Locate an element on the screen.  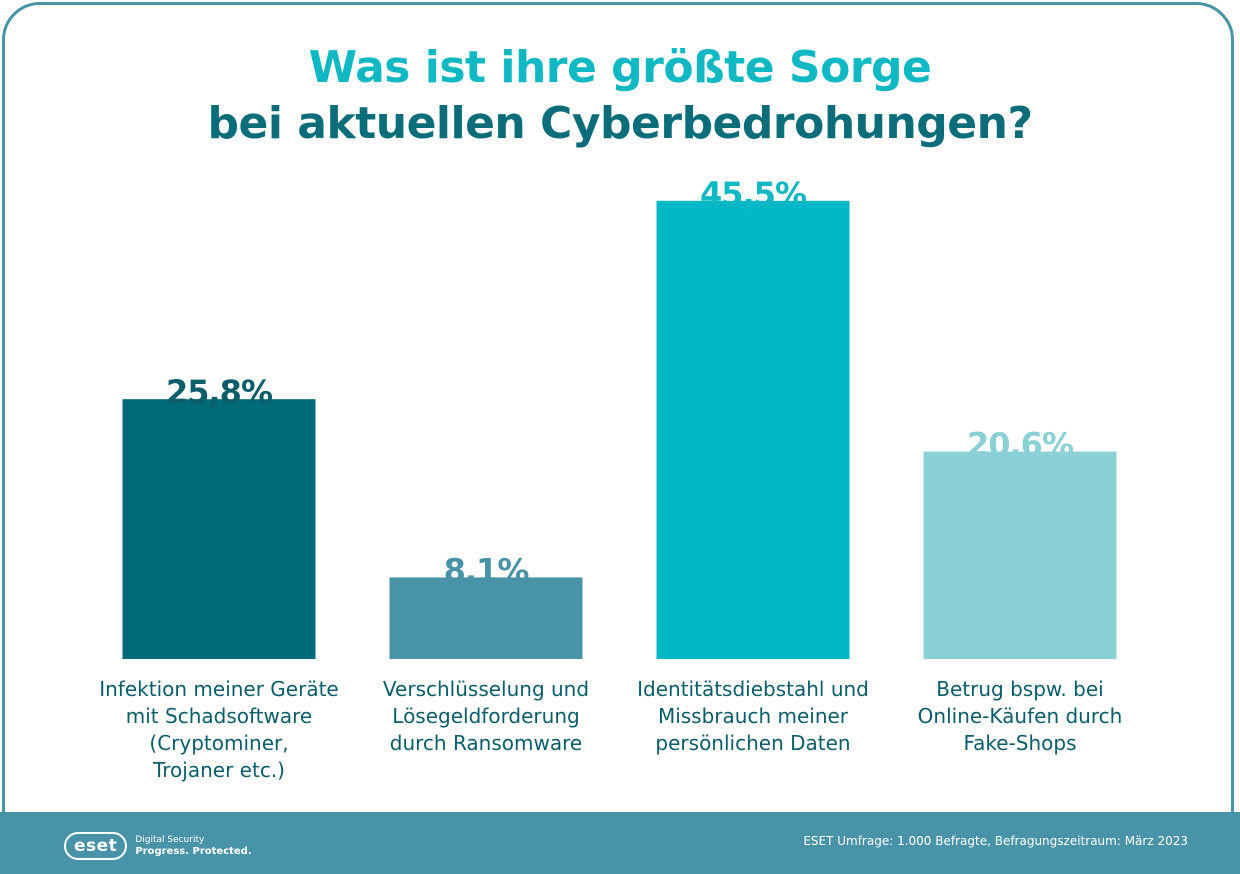
bar-value-label-2: 8,1% is located at coordinates (487, 570).